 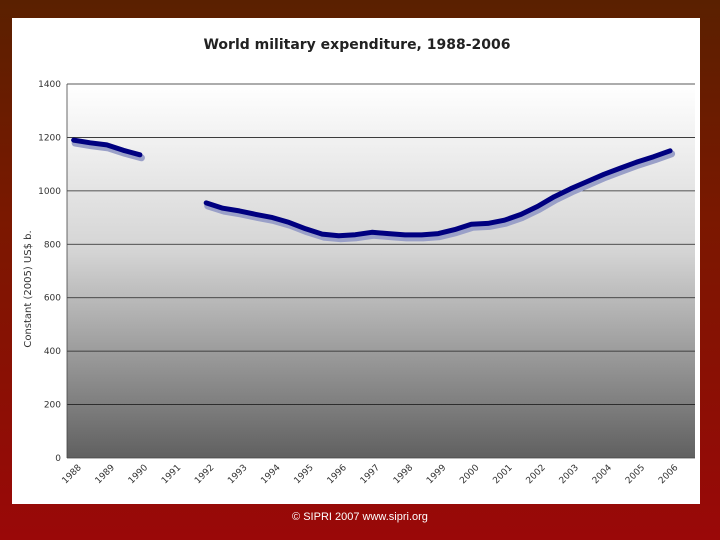 What do you see at coordinates (635, 474) in the screenshot?
I see `x-tick-label: 2005` at bounding box center [635, 474].